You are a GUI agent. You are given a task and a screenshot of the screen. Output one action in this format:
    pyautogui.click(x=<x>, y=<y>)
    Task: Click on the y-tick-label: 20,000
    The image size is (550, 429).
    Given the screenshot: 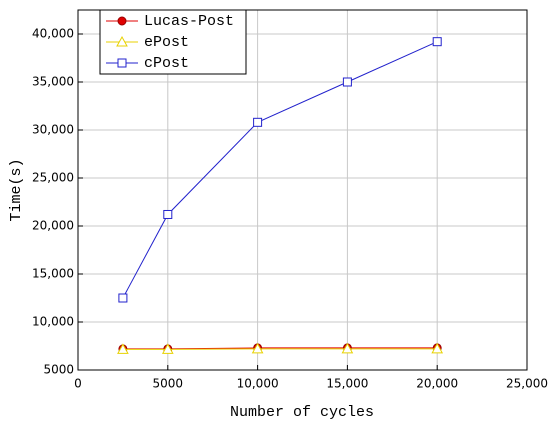 What is the action you would take?
    pyautogui.click(x=53, y=226)
    